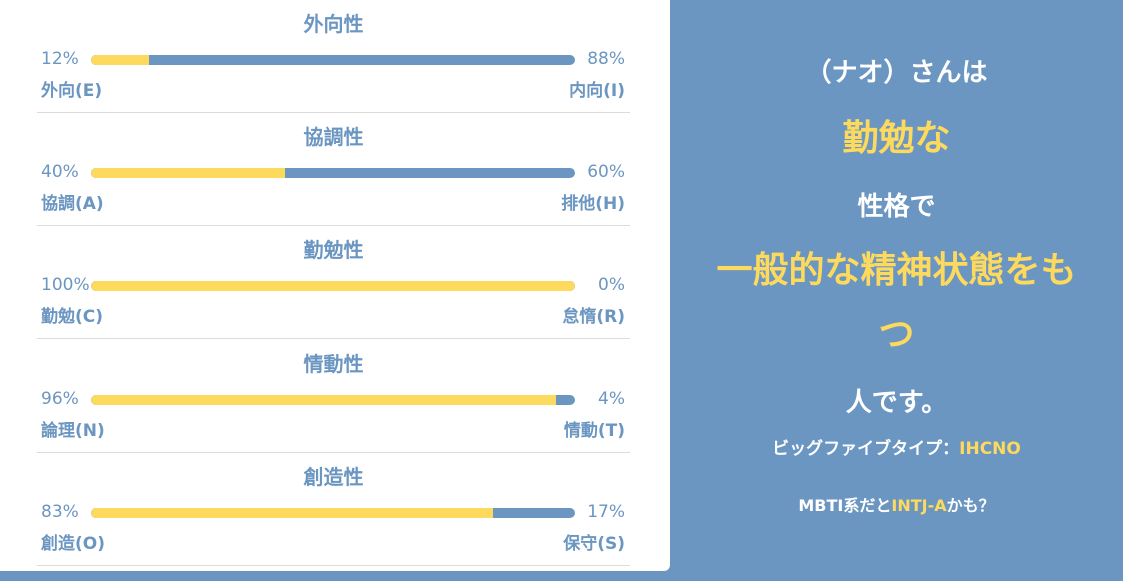 This screenshot has height=581, width=1123. Describe the element at coordinates (60, 399) in the screenshot. I see `left-percentage: 96%` at that location.